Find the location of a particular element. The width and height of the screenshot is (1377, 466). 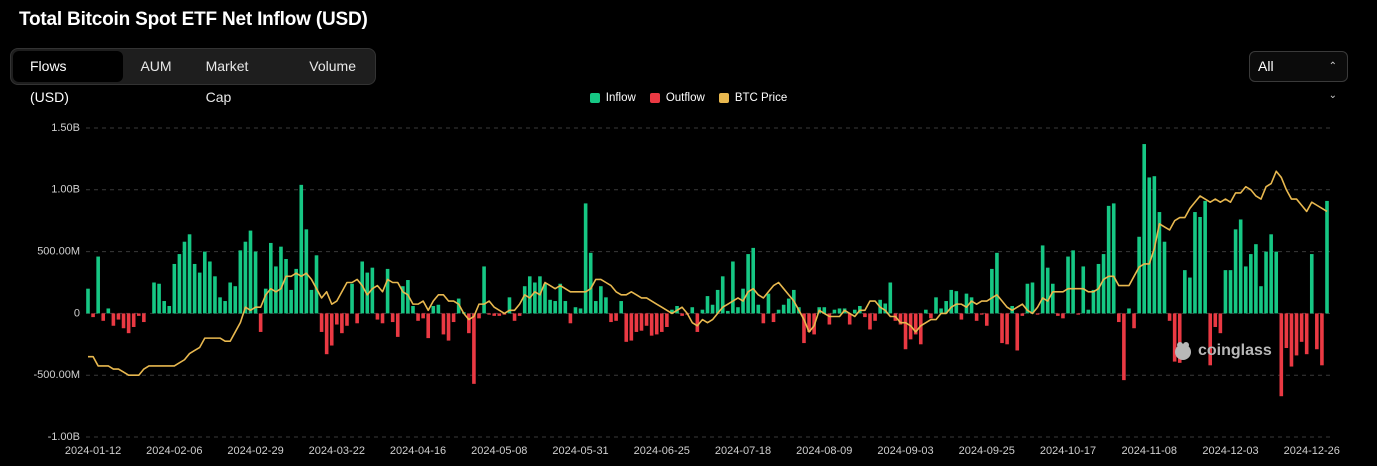

watermark: coinglass is located at coordinates (1222, 351).